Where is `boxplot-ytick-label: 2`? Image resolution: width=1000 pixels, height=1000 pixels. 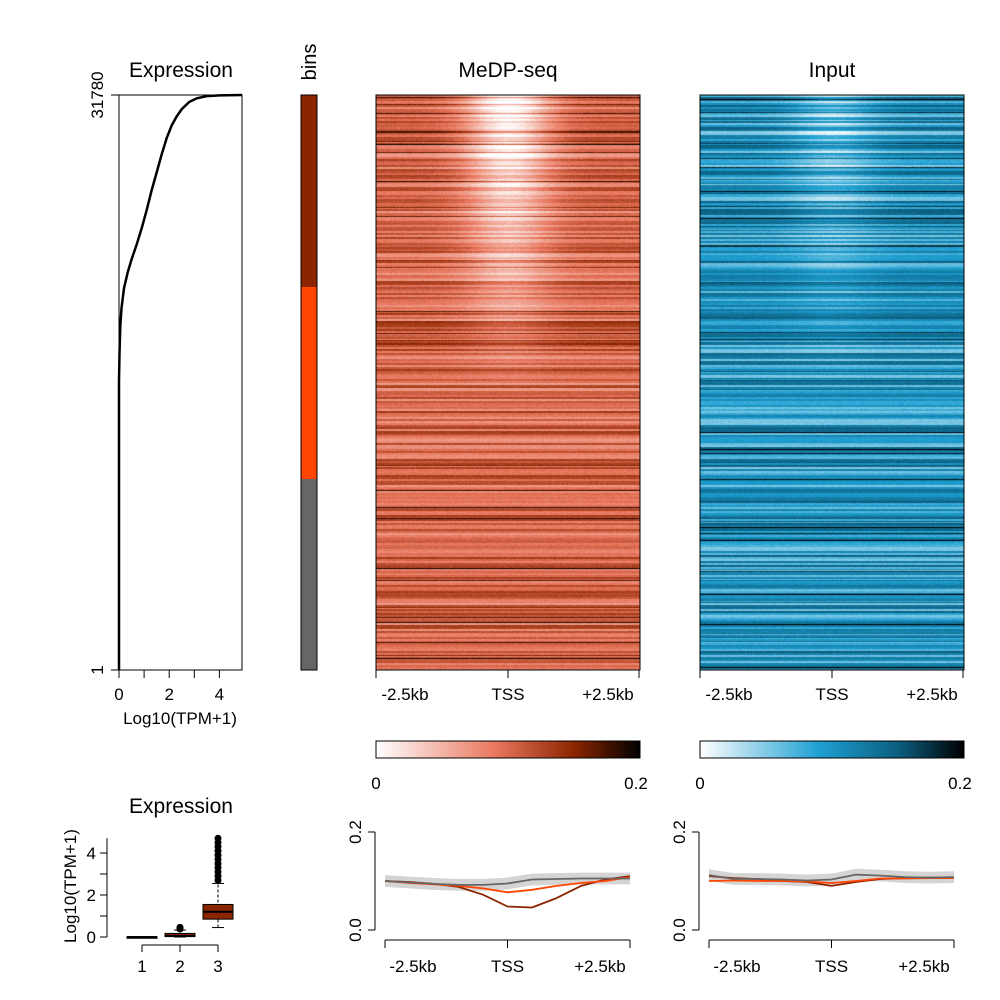
boxplot-ytick-label: 2 is located at coordinates (91, 895).